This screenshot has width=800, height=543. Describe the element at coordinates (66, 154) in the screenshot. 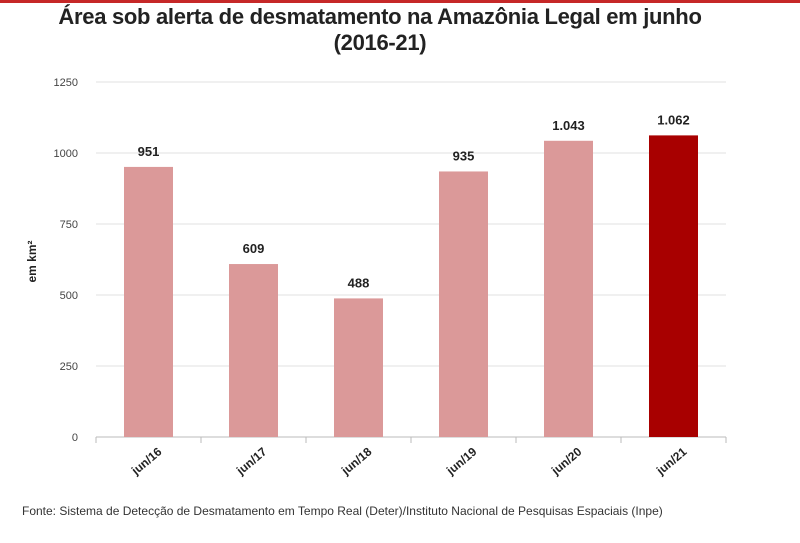

I see `y-tick-label: 1000` at that location.